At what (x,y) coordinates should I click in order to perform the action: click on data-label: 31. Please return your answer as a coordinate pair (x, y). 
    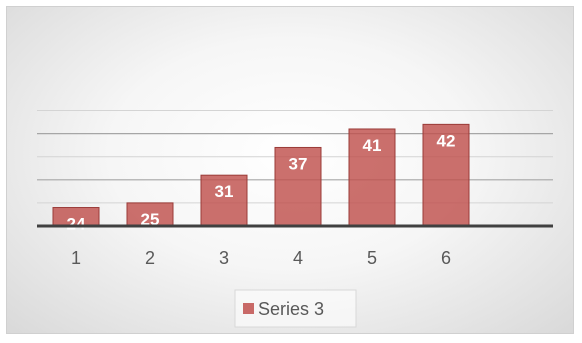
    Looking at the image, I should click on (224, 191).